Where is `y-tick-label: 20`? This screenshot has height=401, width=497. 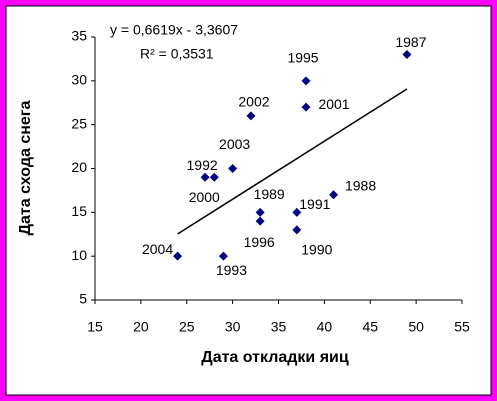 y-tick-label: 20 is located at coordinates (79, 167).